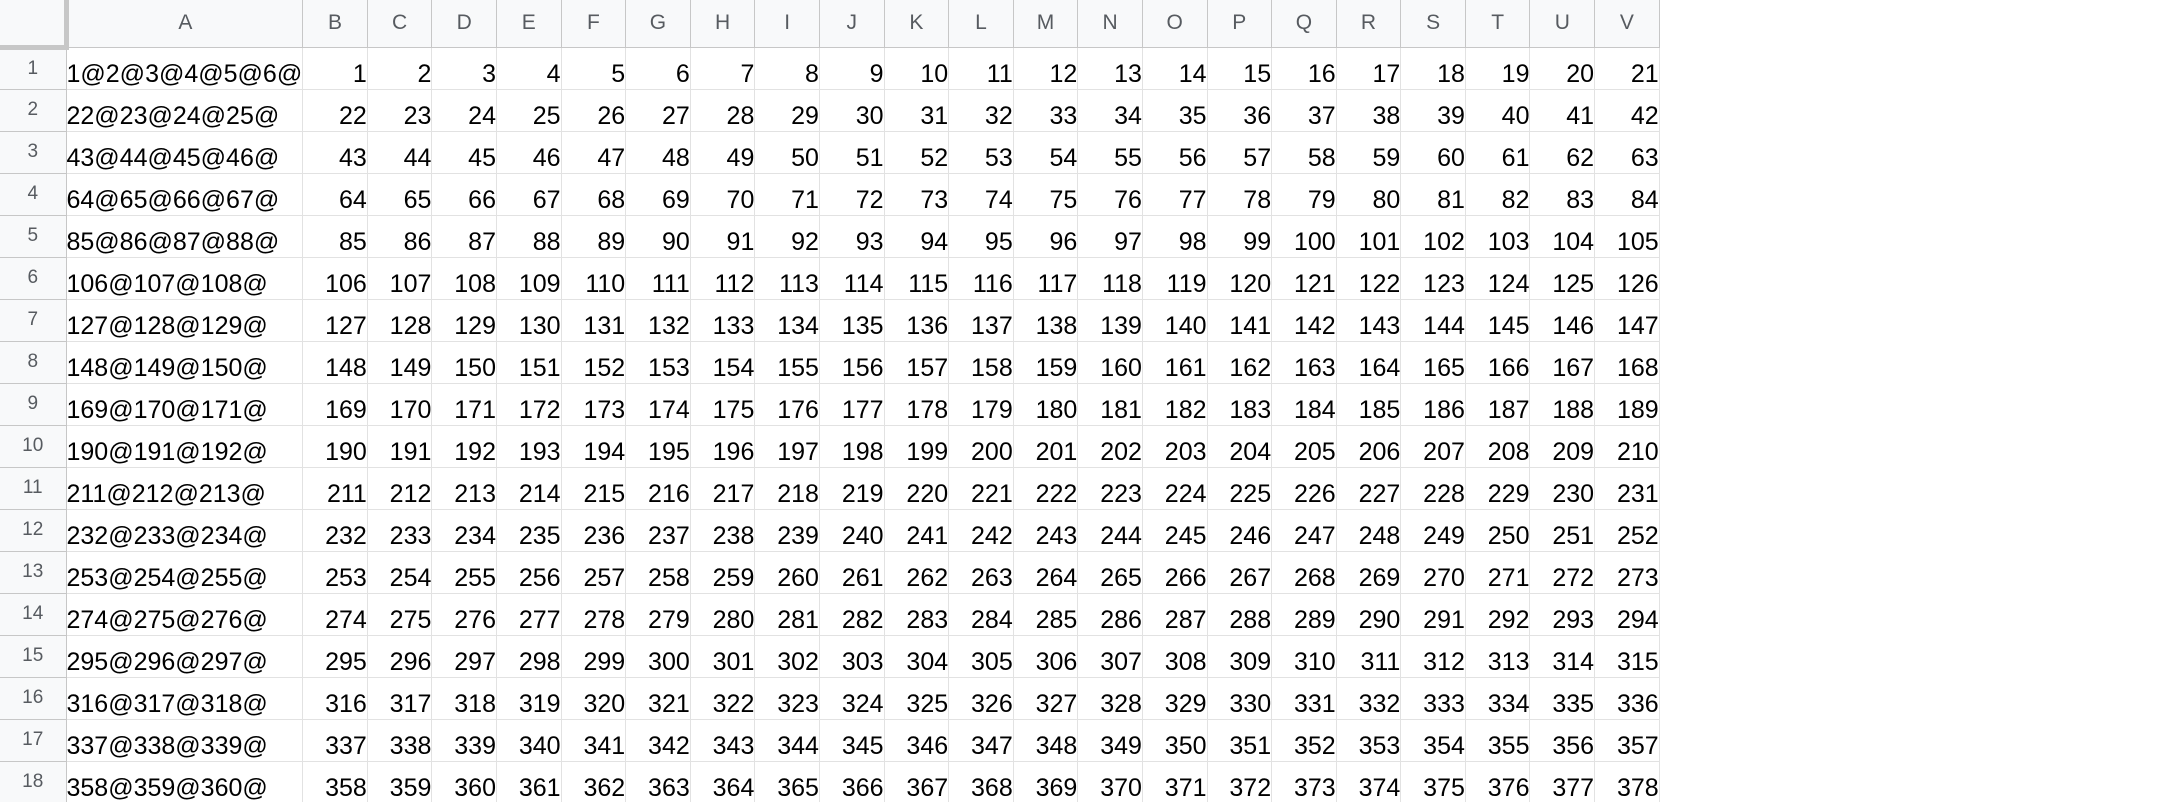  I want to click on cell-q: 205, so click(1304, 446).